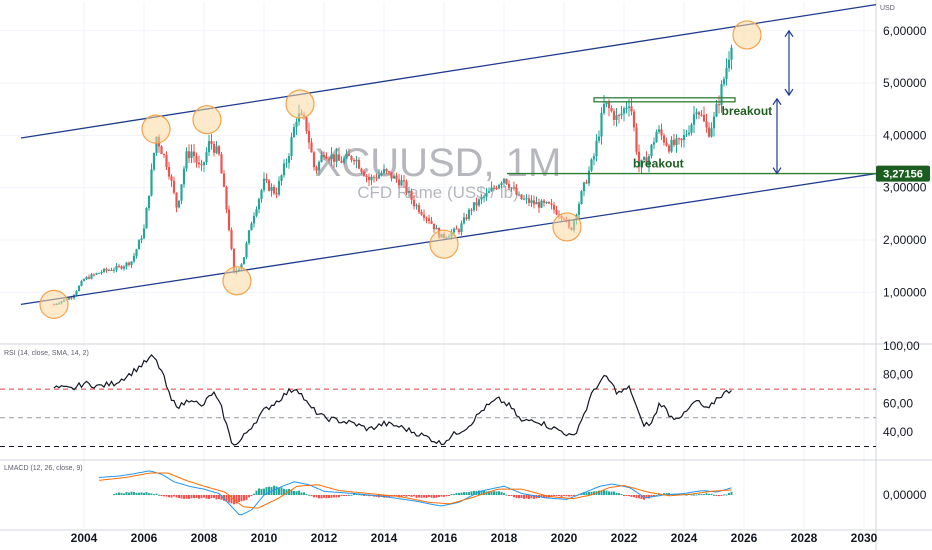  Describe the element at coordinates (901, 389) in the screenshot. I see `rsi-ticks: 40,00 60,00 80,00 100,00` at that location.